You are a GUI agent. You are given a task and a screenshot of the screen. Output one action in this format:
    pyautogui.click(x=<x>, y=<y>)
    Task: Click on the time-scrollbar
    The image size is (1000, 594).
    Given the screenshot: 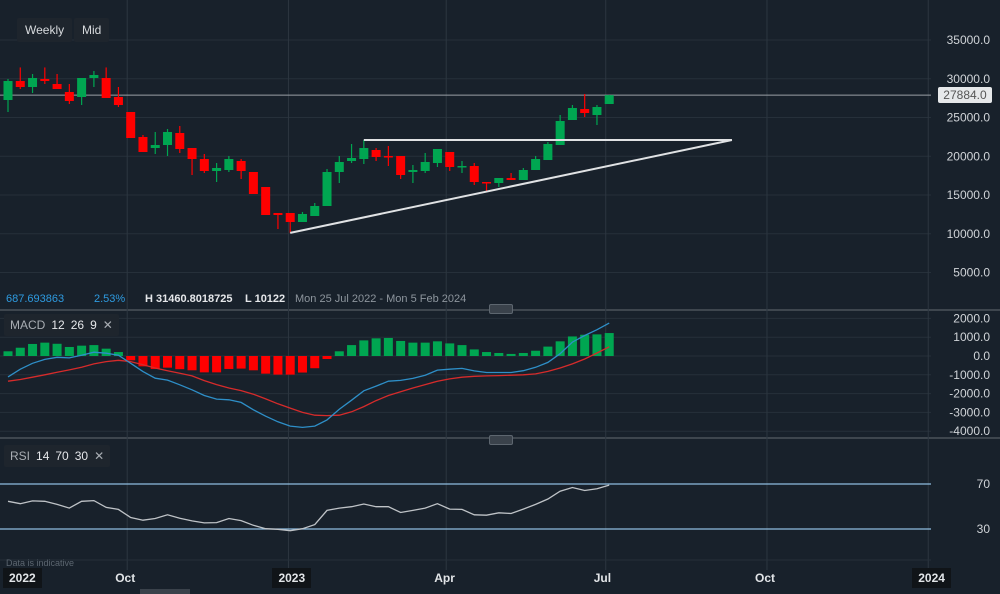 What is the action you would take?
    pyautogui.click(x=165, y=591)
    